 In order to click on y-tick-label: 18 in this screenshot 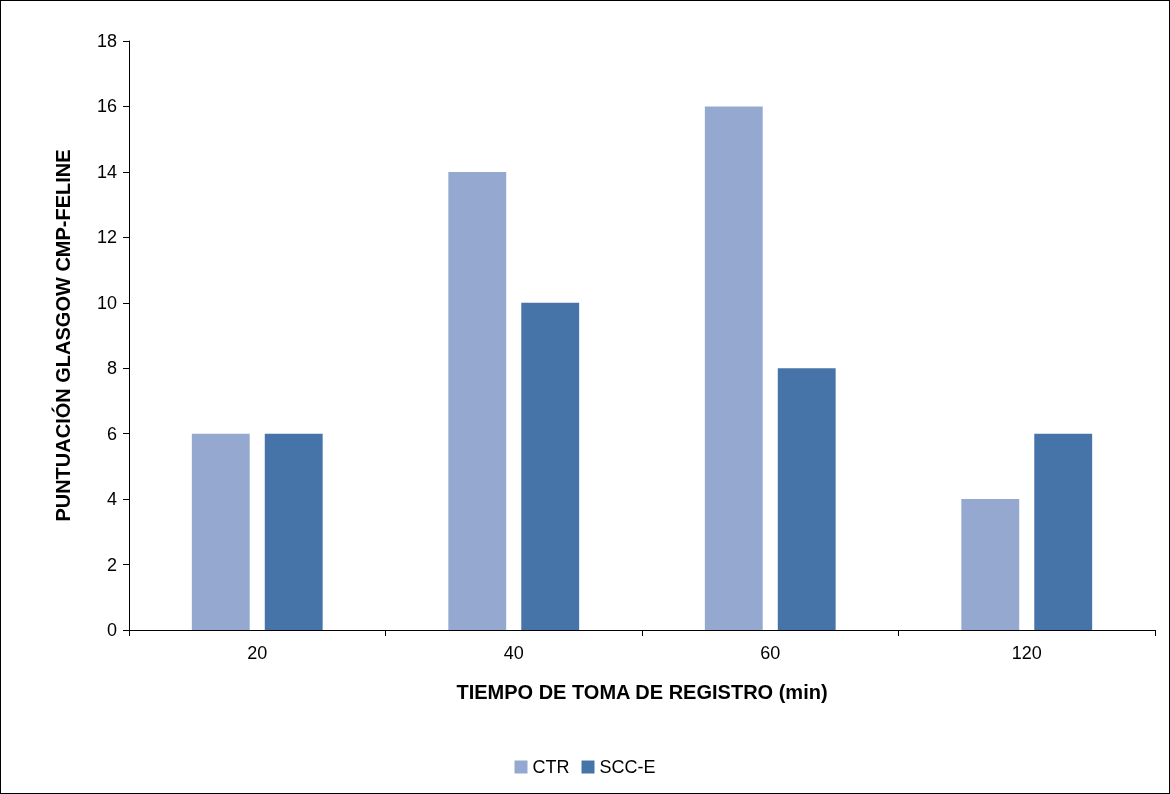, I will do `click(106, 41)`.